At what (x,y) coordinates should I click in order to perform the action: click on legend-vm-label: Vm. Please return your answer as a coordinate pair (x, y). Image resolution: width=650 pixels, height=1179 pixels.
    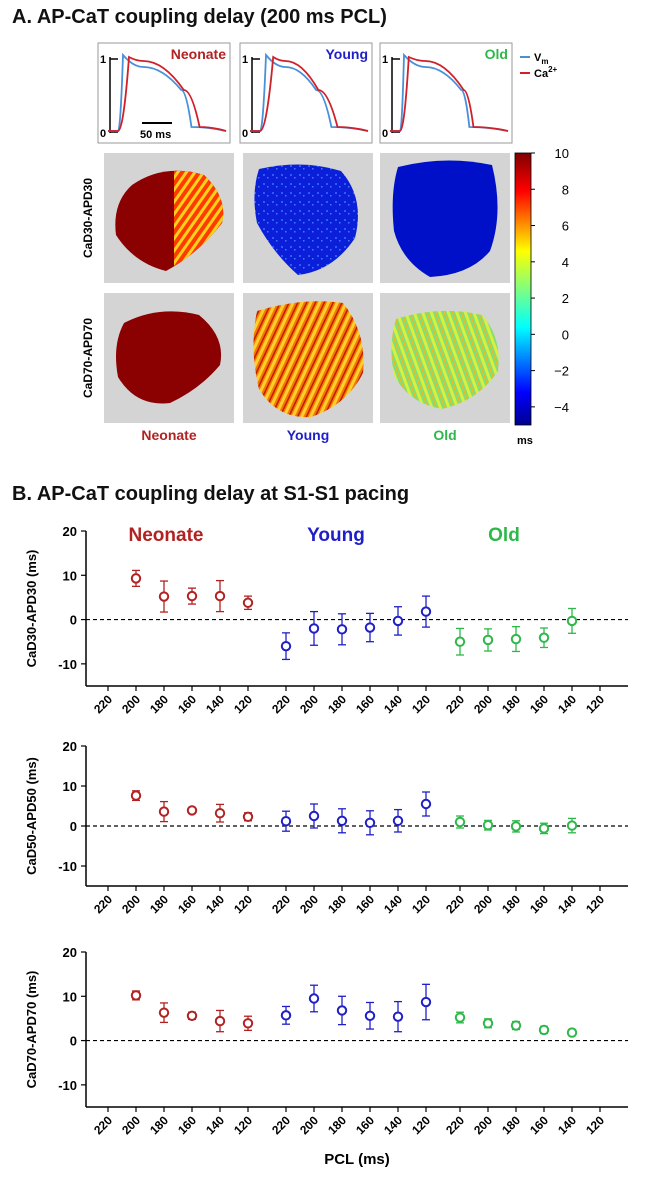
    Looking at the image, I should click on (541, 59).